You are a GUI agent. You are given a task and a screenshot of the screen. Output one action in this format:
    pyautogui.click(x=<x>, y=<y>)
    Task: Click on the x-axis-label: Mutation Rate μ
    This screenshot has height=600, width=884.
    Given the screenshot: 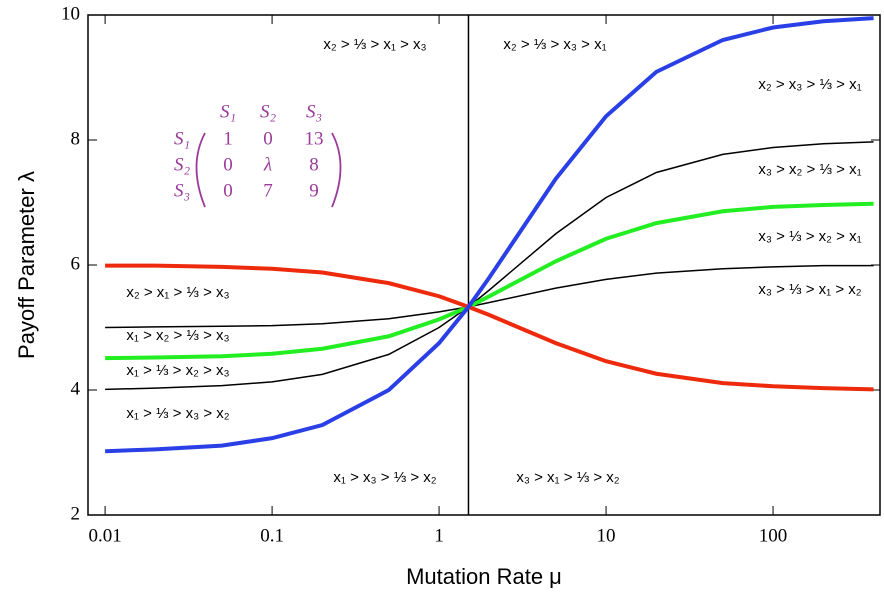 What is the action you would take?
    pyautogui.click(x=484, y=576)
    